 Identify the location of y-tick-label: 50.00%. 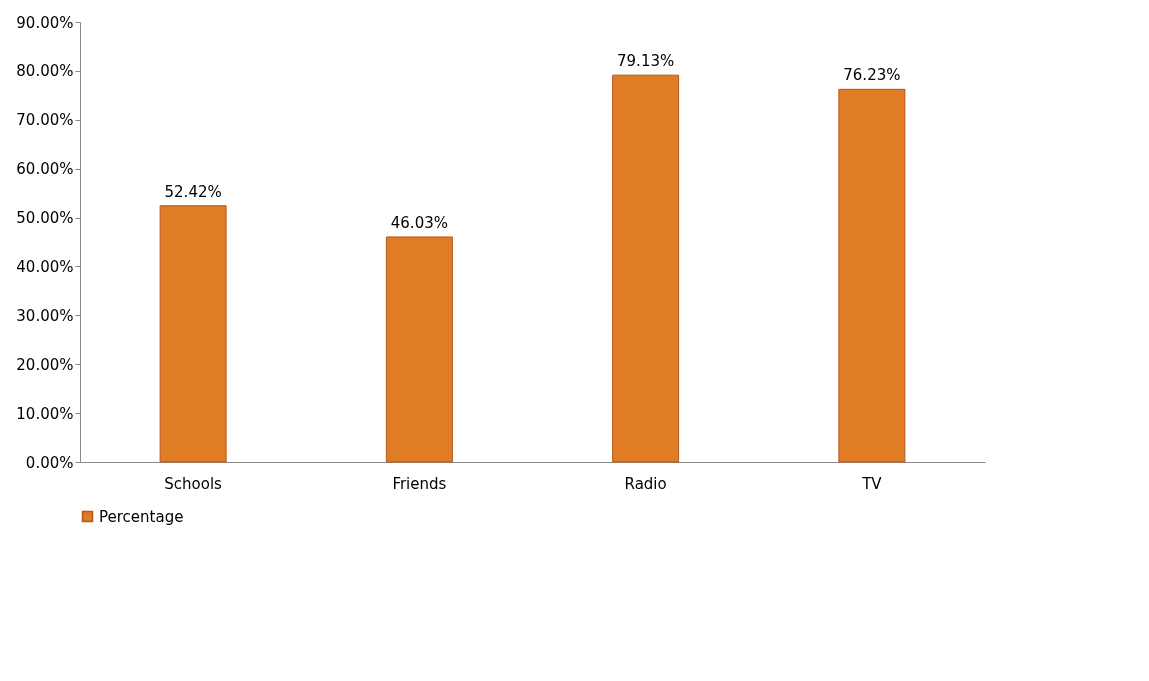
(45, 218).